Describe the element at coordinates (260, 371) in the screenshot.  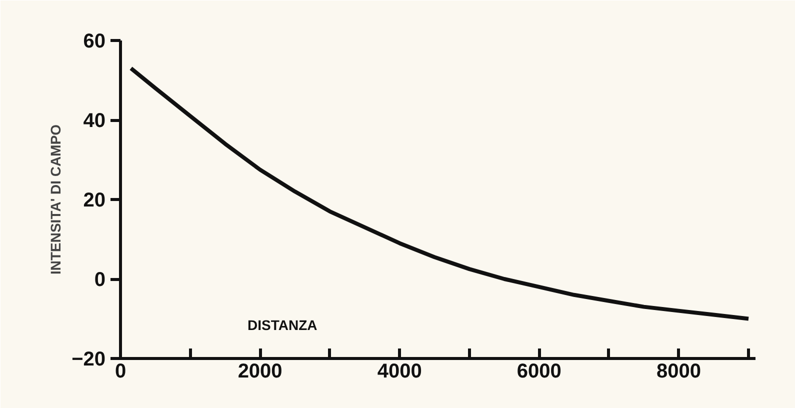
I see `x-tick-label: 2000` at that location.